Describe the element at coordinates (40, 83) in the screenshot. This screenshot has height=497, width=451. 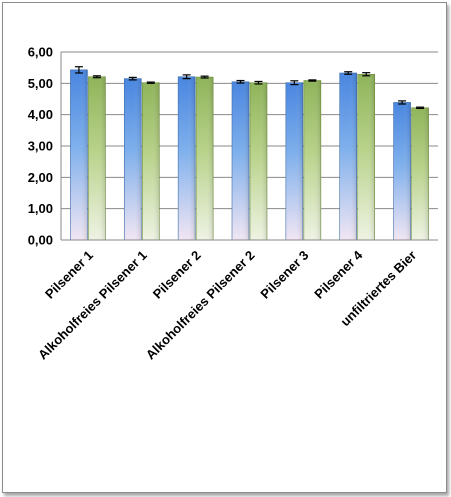
I see `y-tick-label: 5,00` at that location.